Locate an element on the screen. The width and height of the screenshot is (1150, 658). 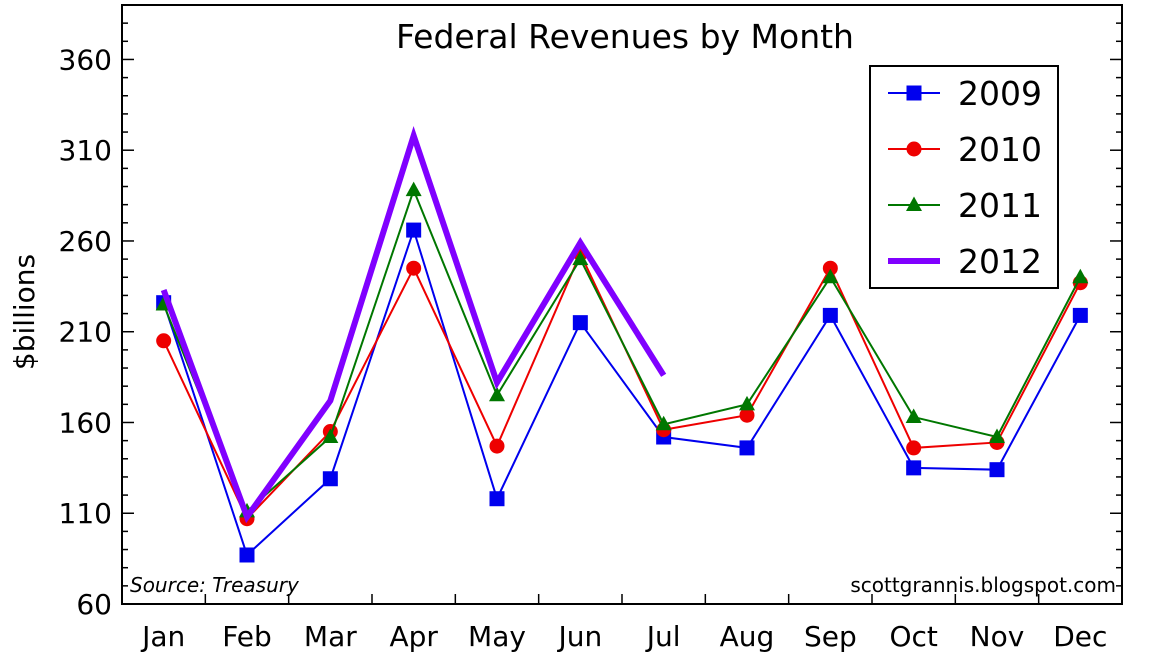
legend-item-2011: 2011 is located at coordinates (965, 205).